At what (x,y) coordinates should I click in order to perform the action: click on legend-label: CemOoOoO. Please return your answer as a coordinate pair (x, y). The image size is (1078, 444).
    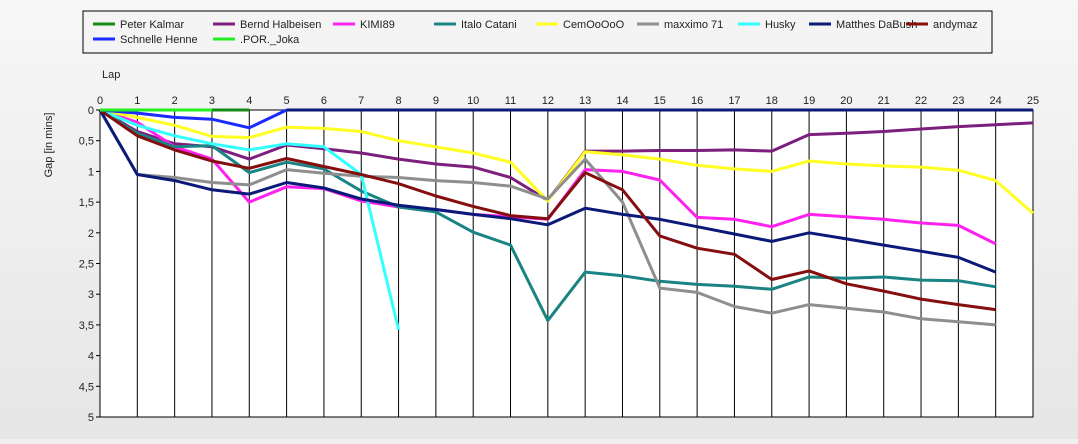
    Looking at the image, I should click on (594, 25).